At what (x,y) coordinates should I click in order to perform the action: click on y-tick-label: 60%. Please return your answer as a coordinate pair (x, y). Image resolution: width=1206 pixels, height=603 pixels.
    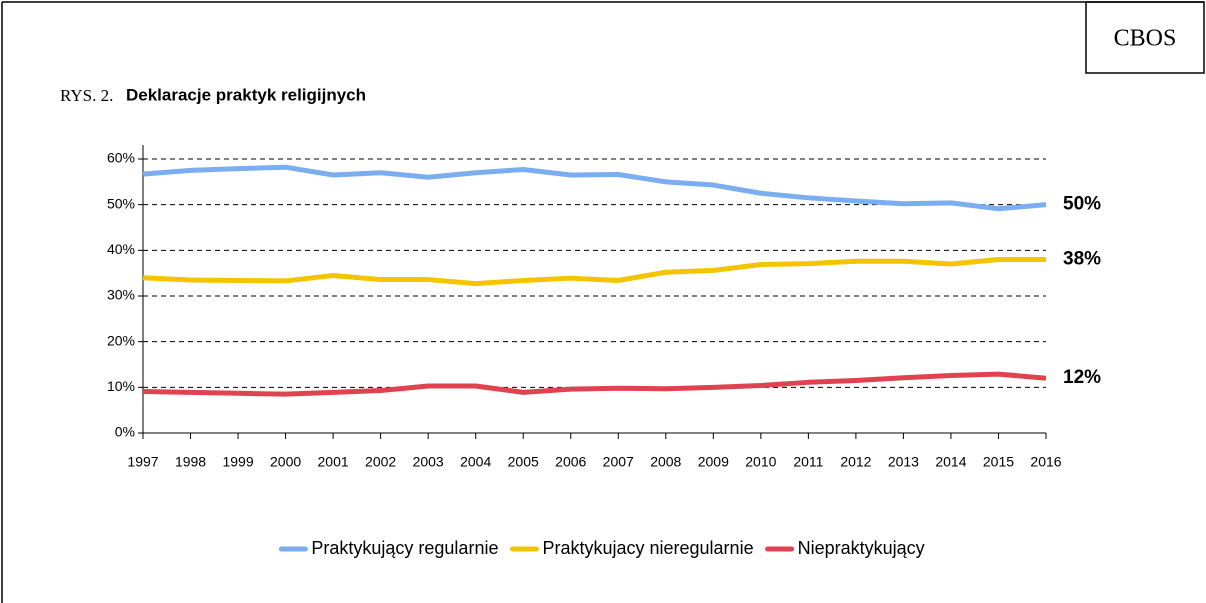
    Looking at the image, I should click on (121, 158).